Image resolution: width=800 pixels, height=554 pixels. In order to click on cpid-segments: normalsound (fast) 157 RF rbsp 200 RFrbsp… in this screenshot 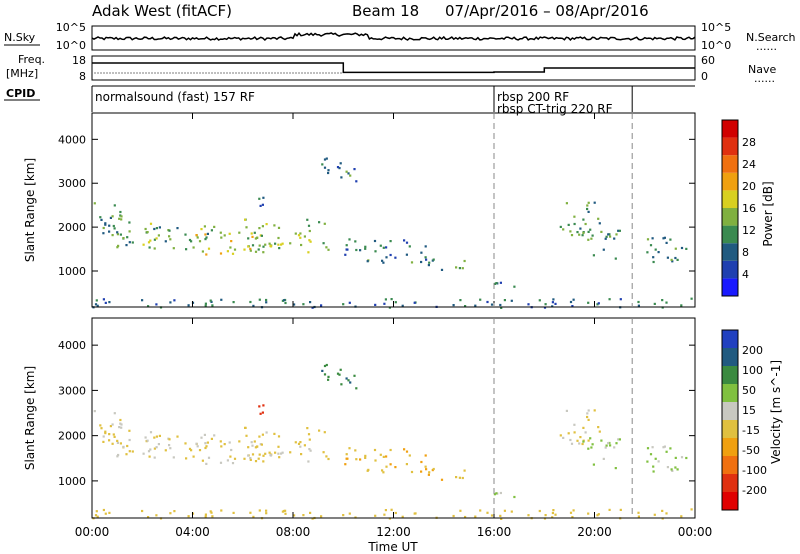, I will do `click(362, 101)`.